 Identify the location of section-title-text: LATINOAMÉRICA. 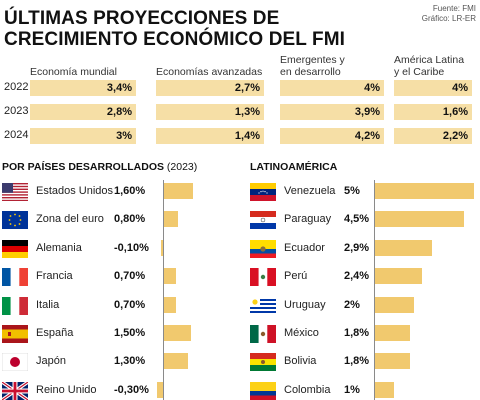
(294, 167).